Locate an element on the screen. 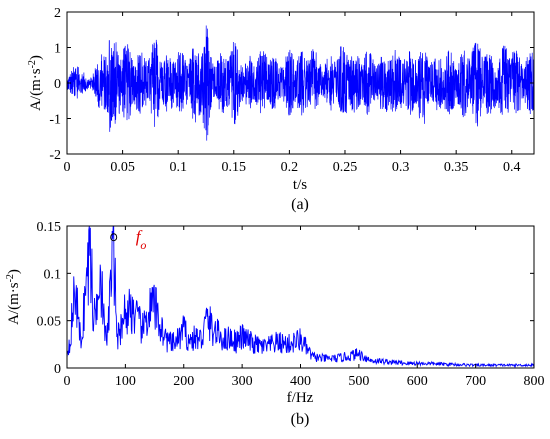 The width and height of the screenshot is (550, 439). b-xtick-label: 300 is located at coordinates (242, 381).